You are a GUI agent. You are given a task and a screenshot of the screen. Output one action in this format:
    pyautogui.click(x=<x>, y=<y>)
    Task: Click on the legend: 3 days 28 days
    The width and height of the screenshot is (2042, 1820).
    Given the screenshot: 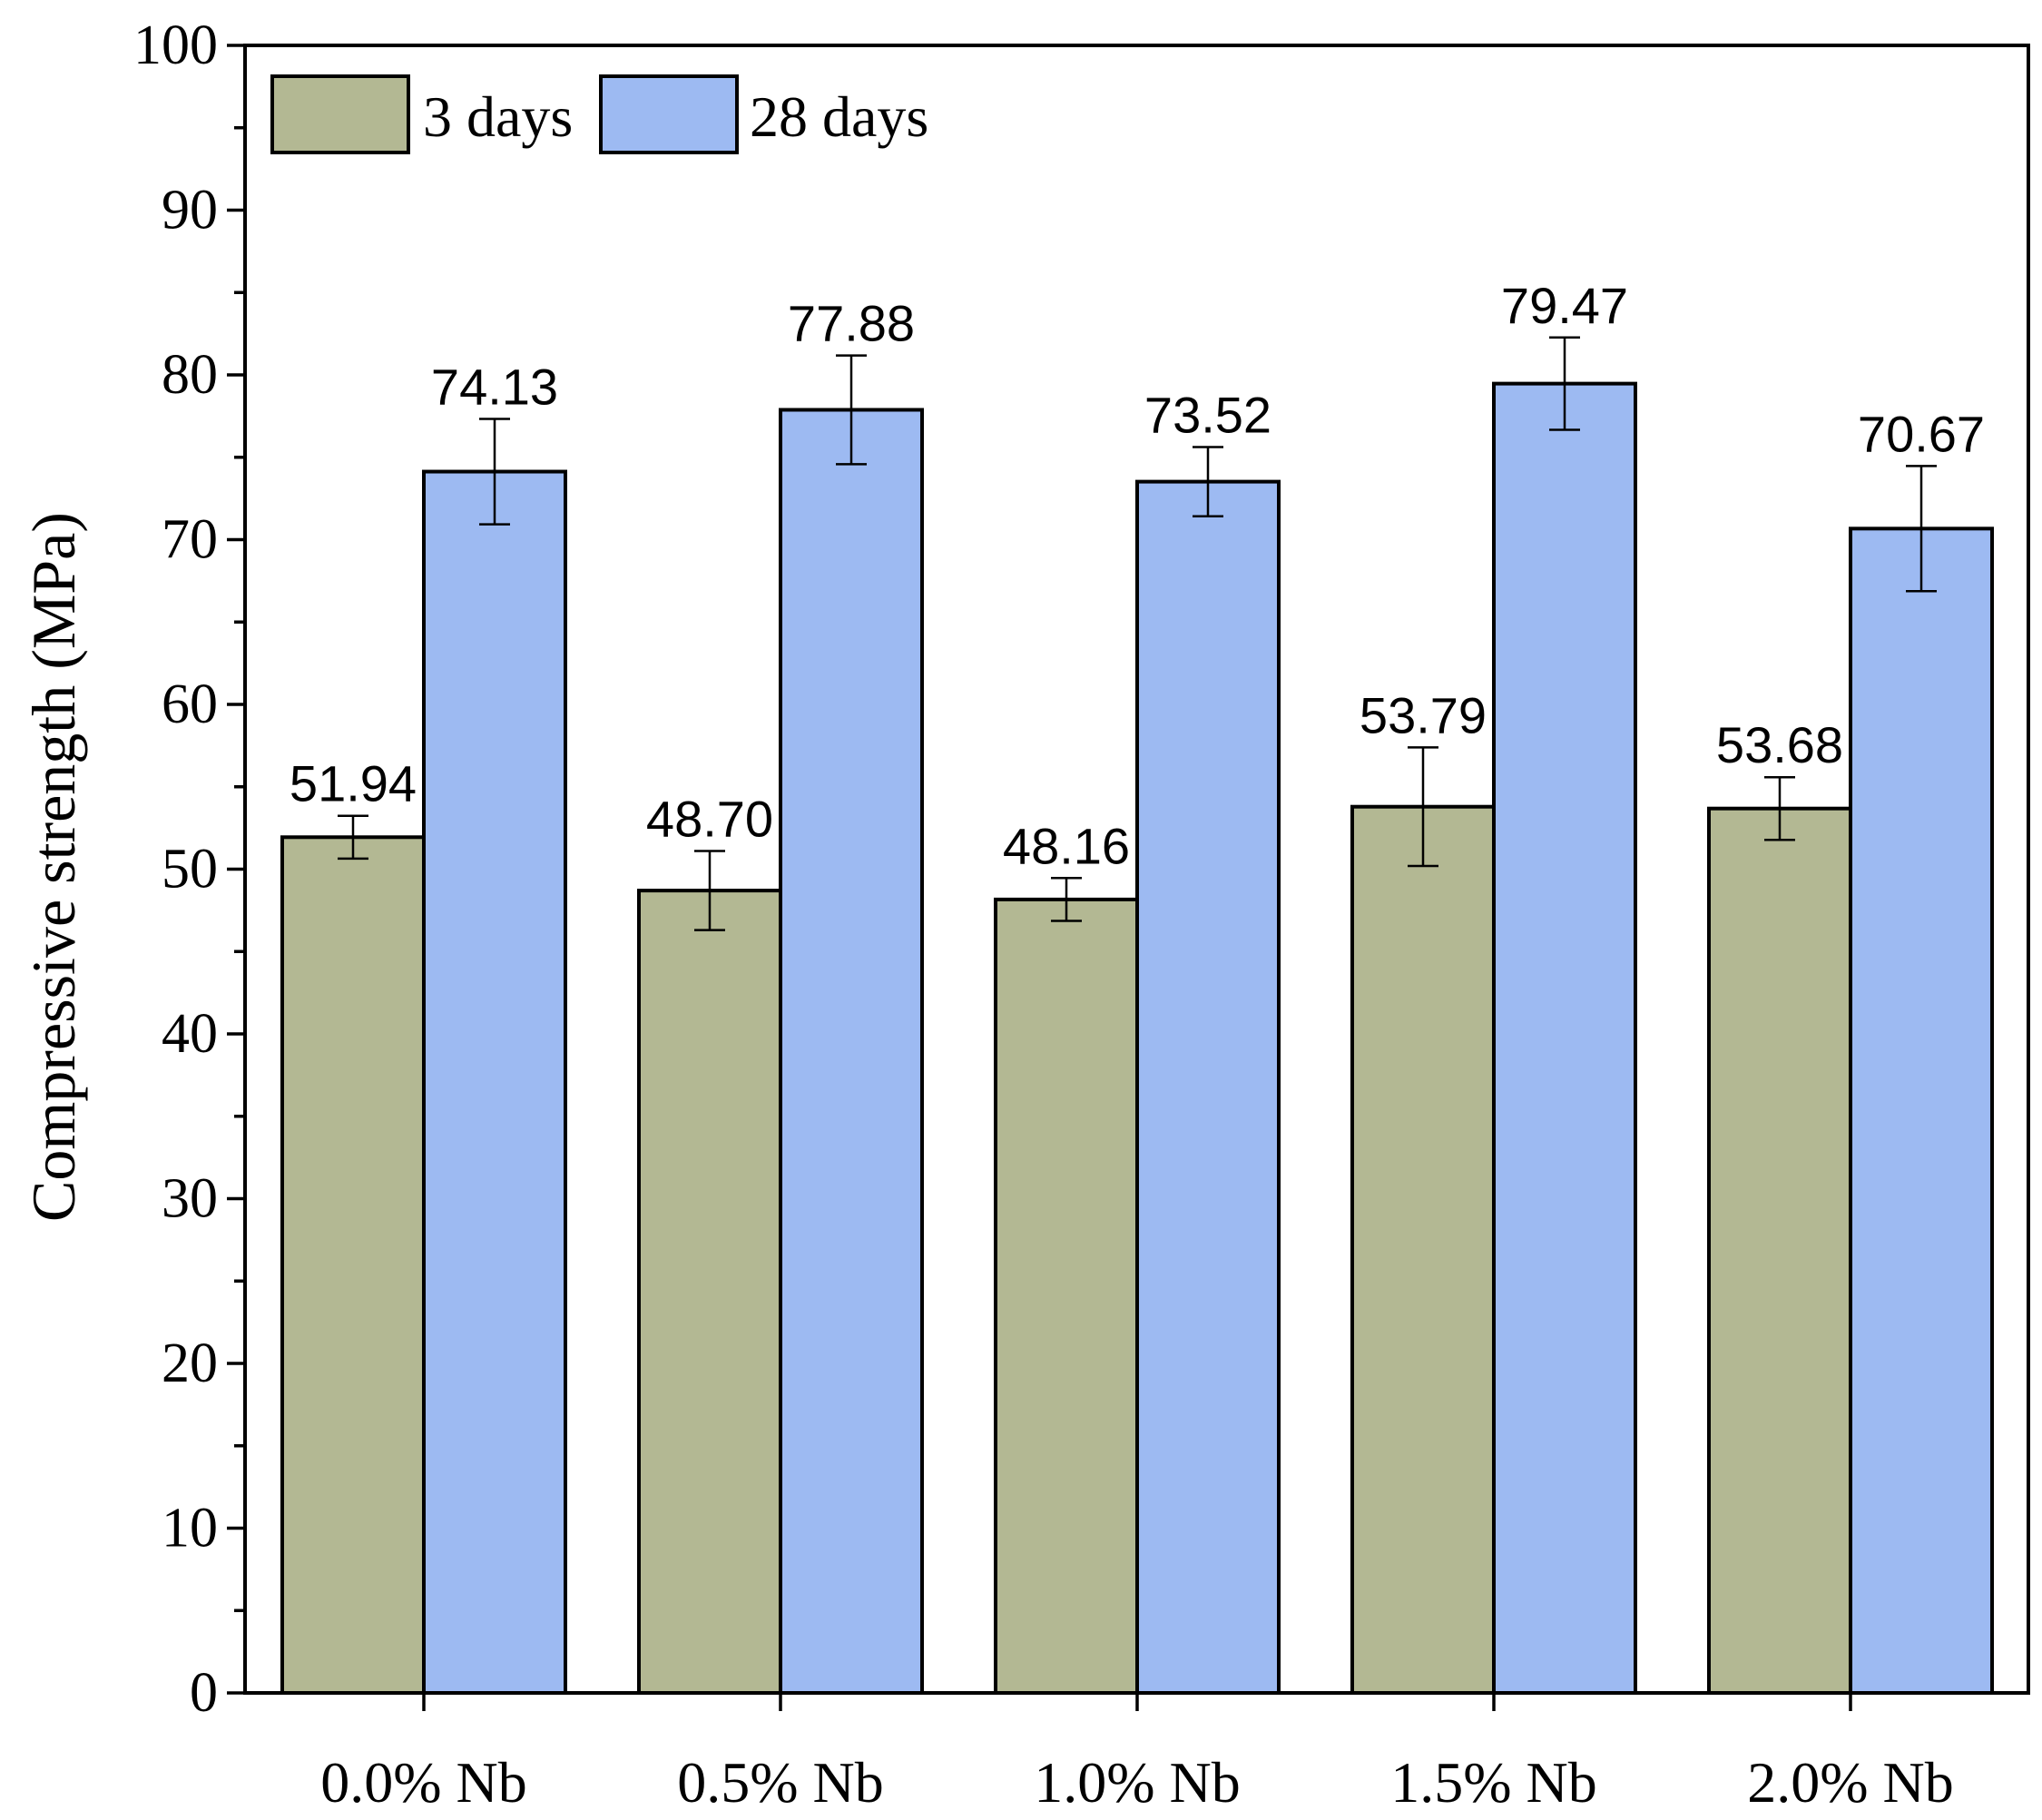 What is the action you would take?
    pyautogui.click(x=599, y=114)
    